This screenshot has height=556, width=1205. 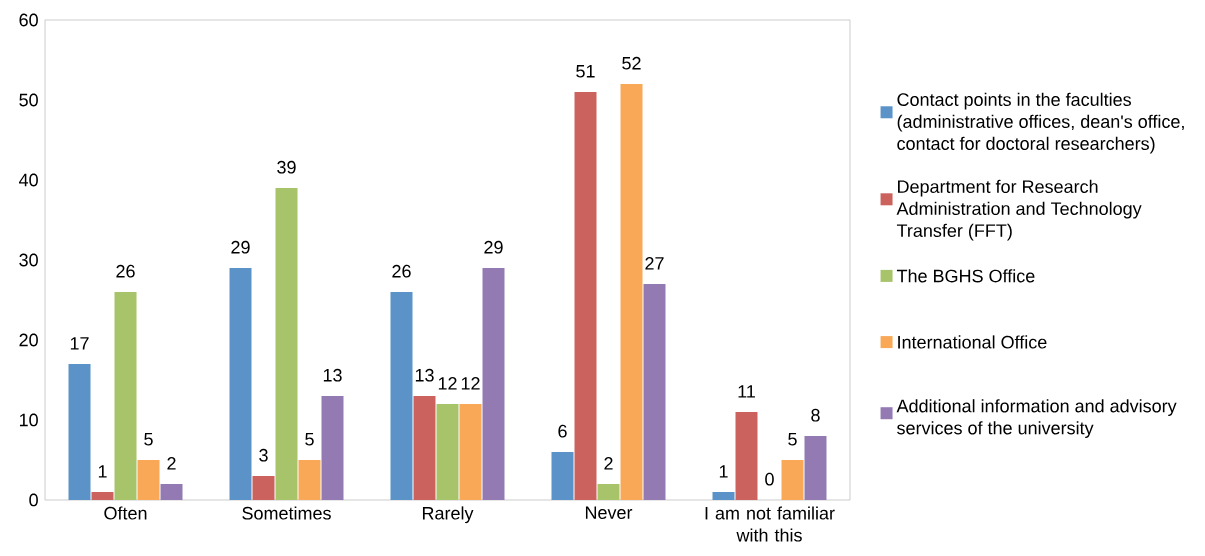 I want to click on x-tick-label: Often, so click(x=125, y=513).